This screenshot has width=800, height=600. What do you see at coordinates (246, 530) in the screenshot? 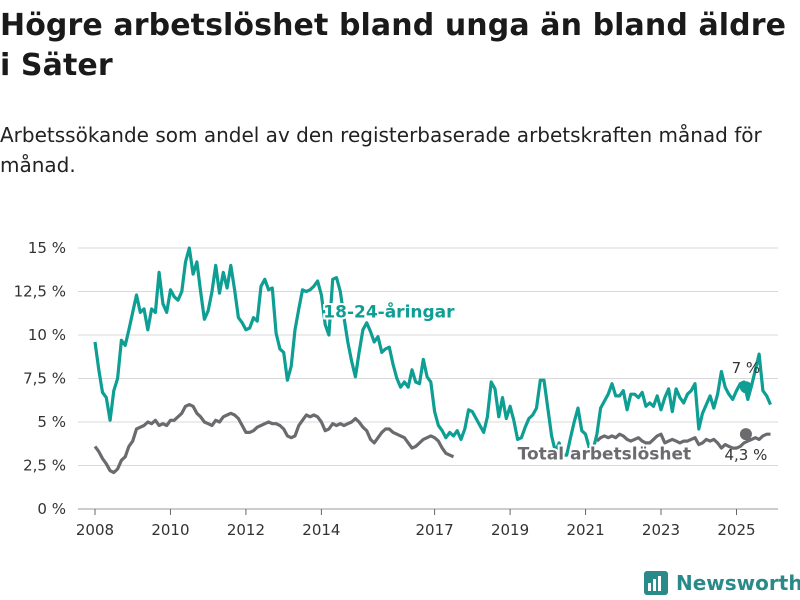
I see `x-tick-label: 2012` at bounding box center [246, 530].